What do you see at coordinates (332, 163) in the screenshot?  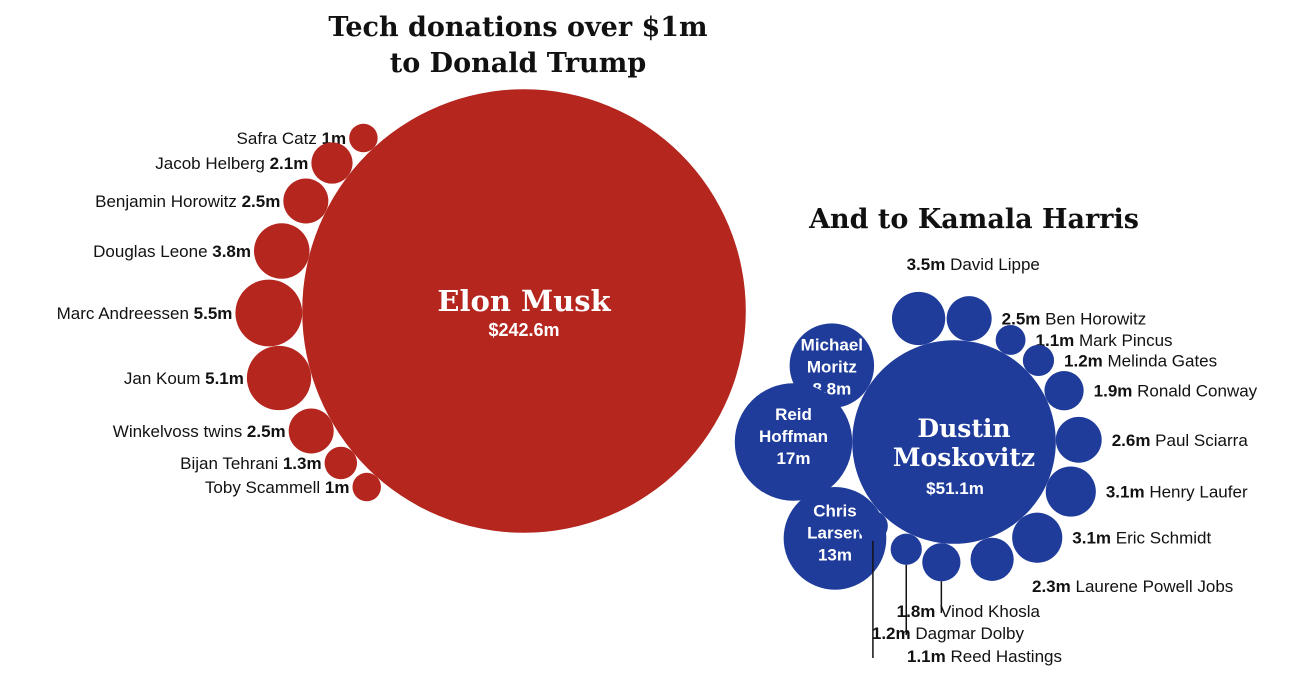 I see `bubble-jacob-helberg` at bounding box center [332, 163].